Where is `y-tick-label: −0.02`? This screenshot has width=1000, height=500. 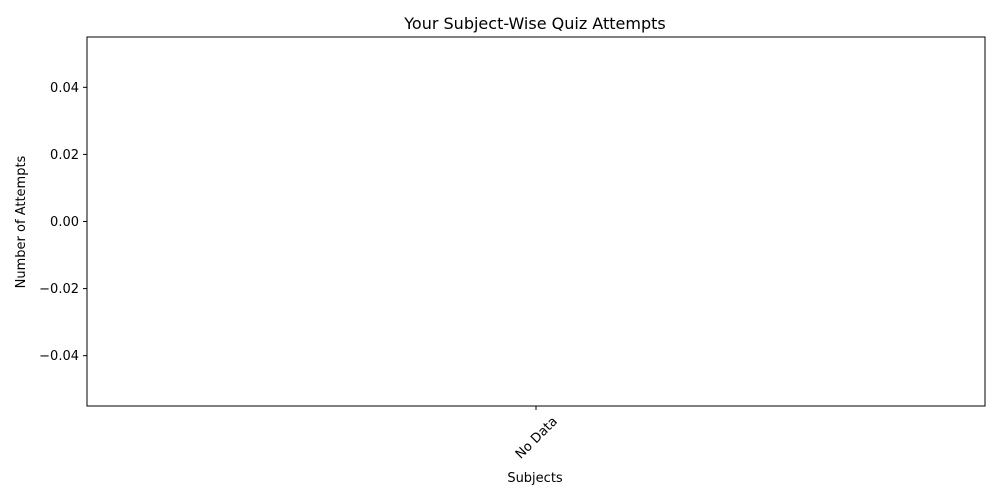 y-tick-label: −0.02 is located at coordinates (59, 289).